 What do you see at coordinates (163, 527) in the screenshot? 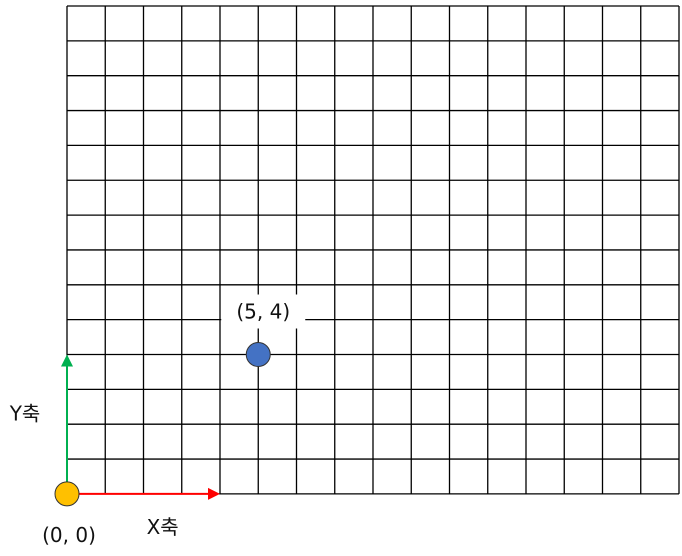
I see `x-axis-label: X축` at bounding box center [163, 527].